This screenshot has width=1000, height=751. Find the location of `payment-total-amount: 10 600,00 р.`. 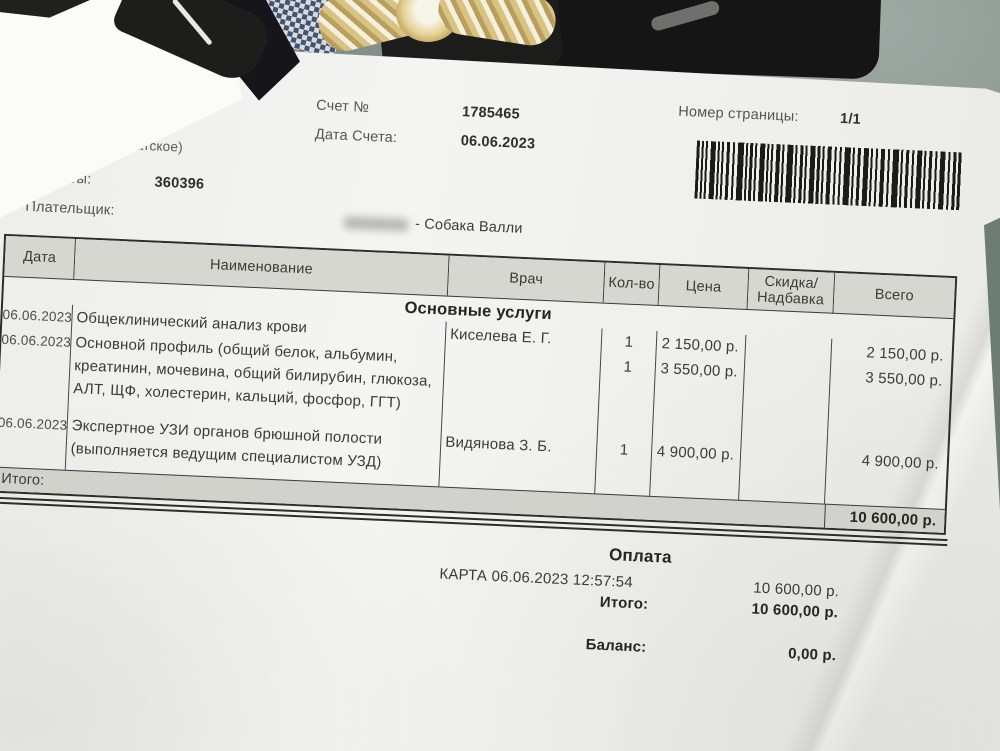

payment-total-amount: 10 600,00 р. is located at coordinates (795, 611).